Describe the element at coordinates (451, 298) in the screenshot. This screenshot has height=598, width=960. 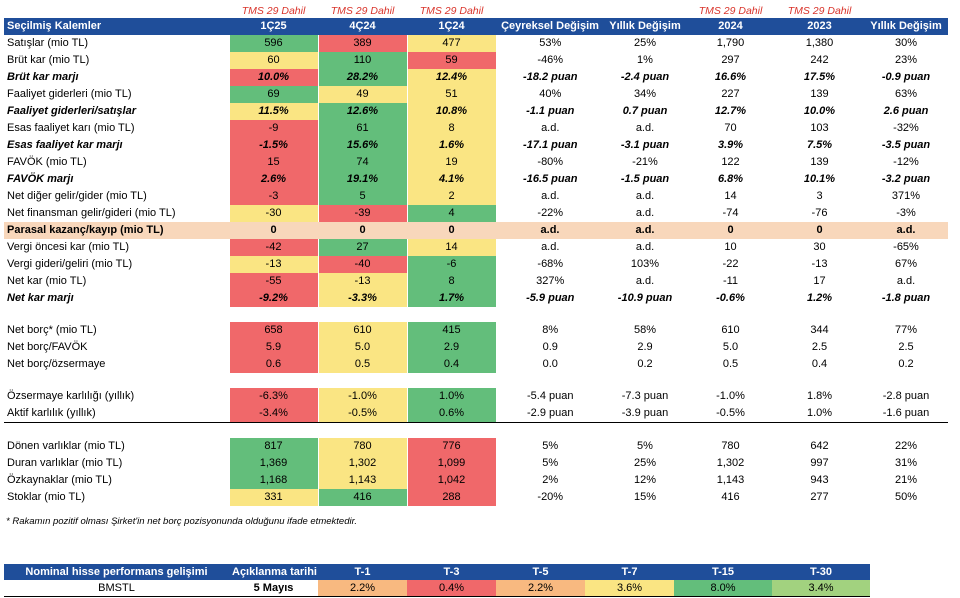
I see `table-cell: 1.7%` at that location.